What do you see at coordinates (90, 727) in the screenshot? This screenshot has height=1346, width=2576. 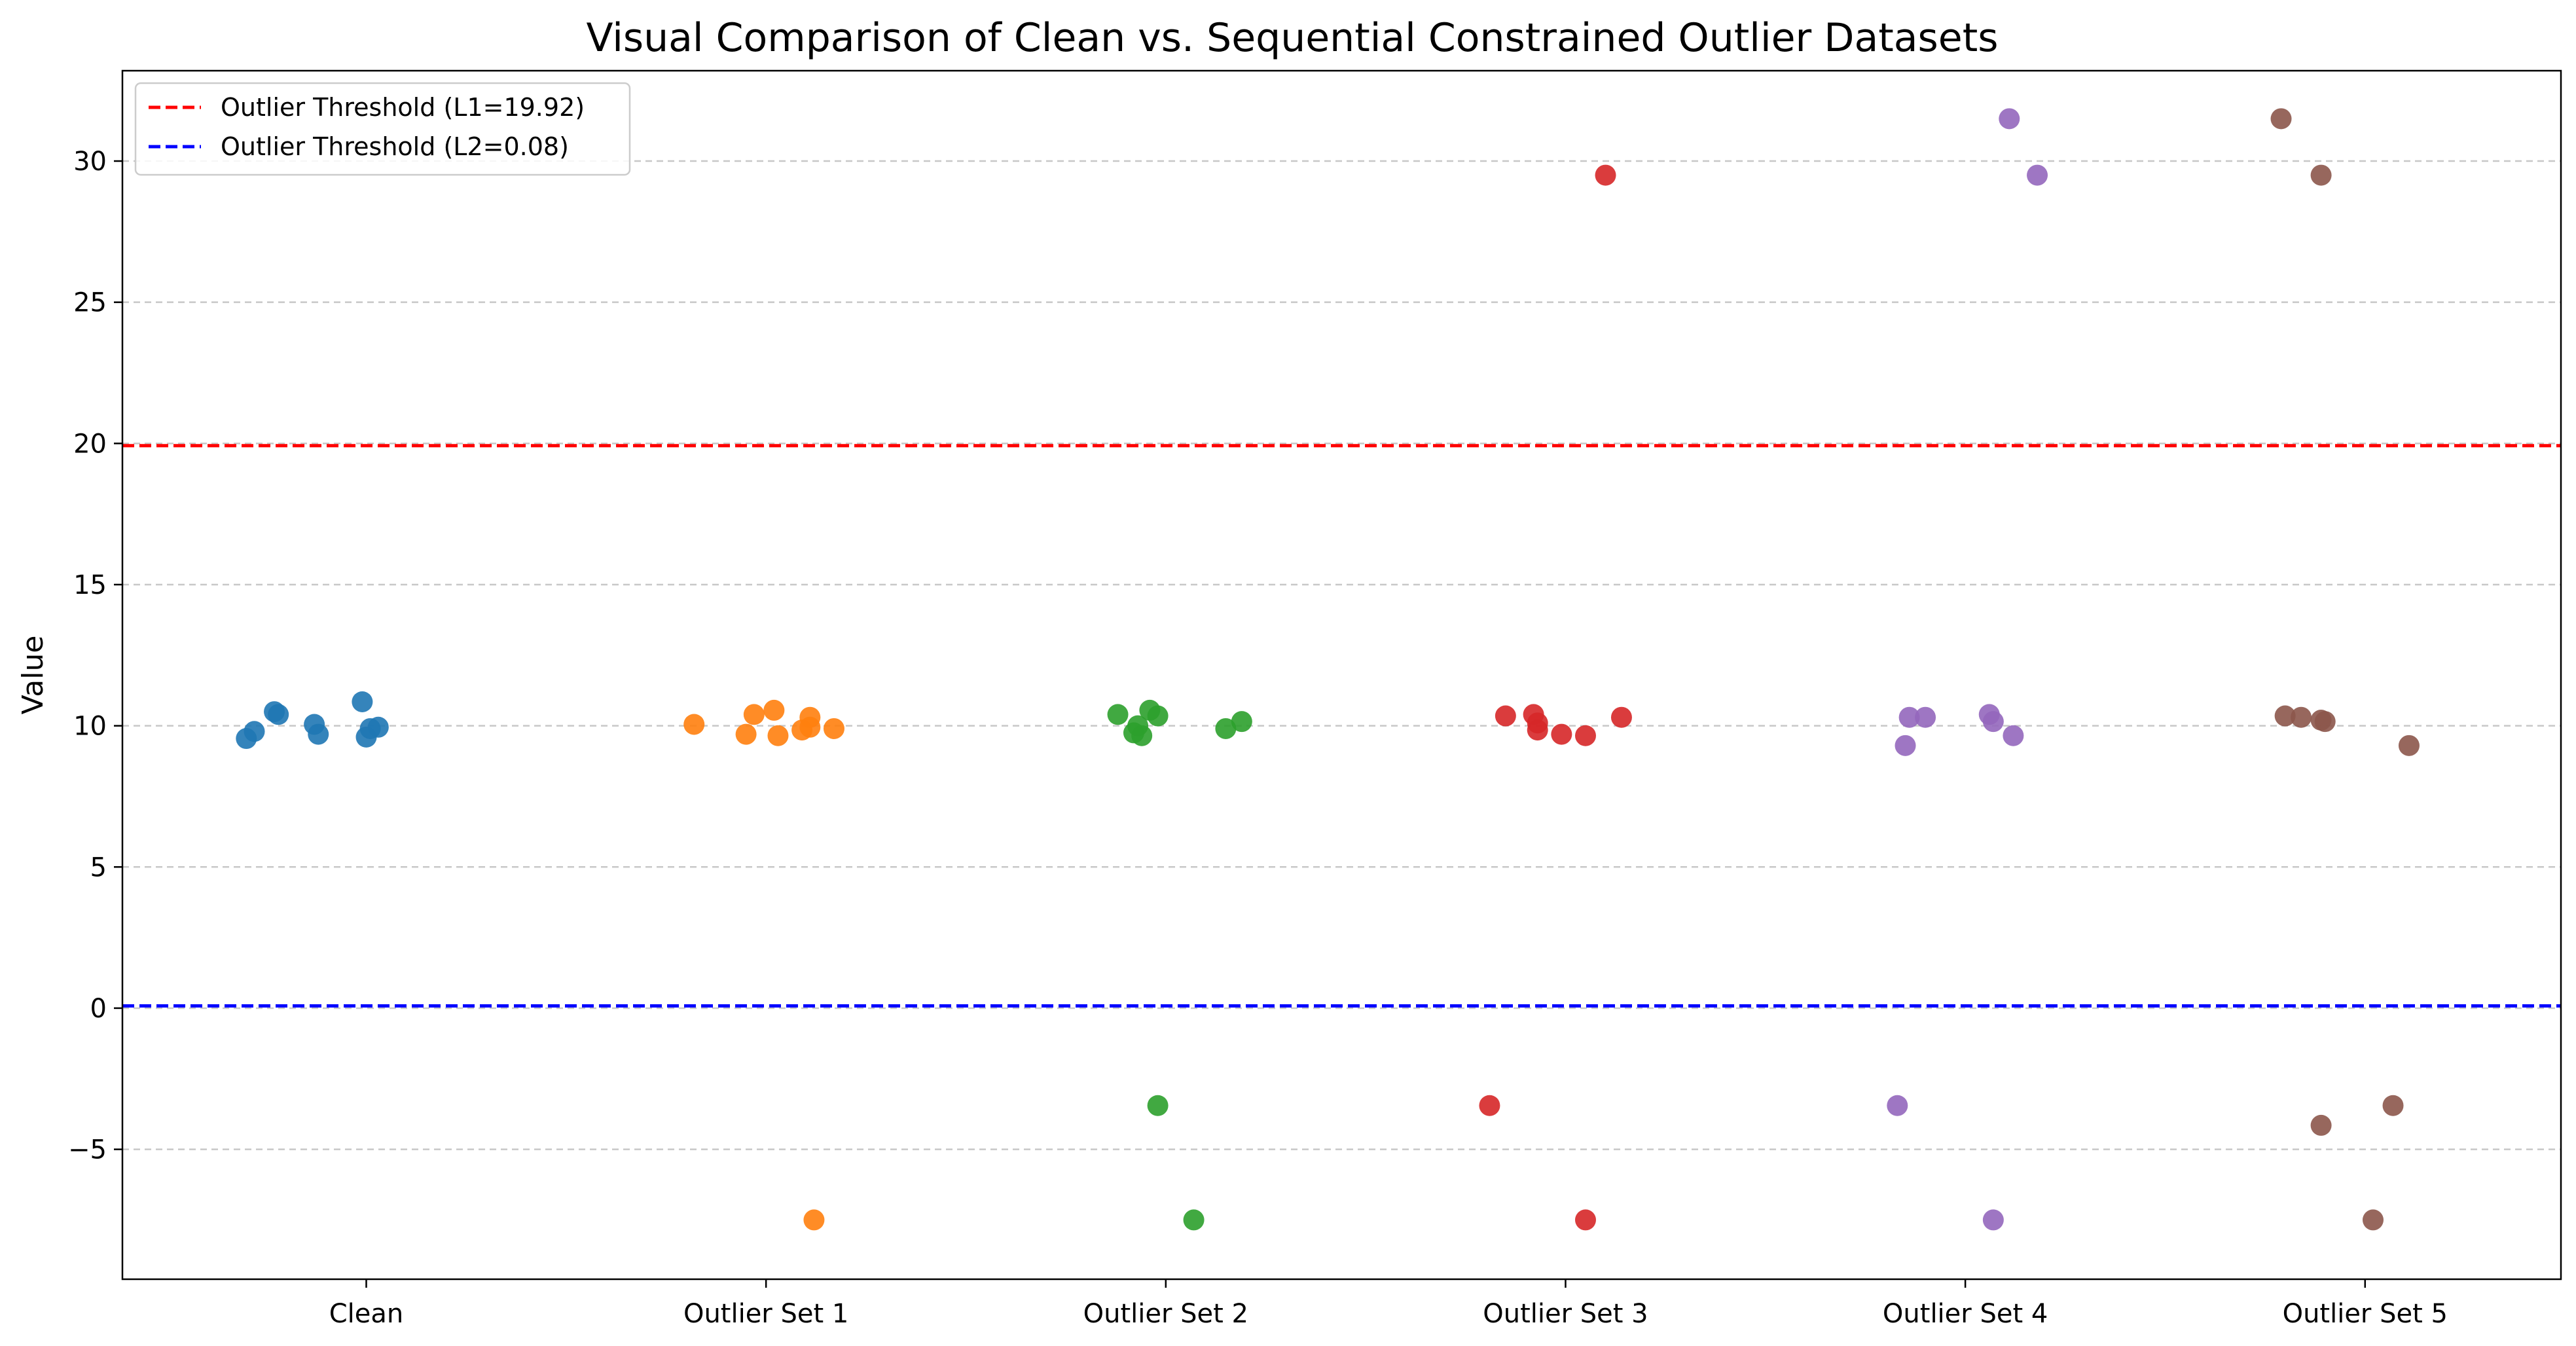 I see `y-tick-label: 10` at bounding box center [90, 727].